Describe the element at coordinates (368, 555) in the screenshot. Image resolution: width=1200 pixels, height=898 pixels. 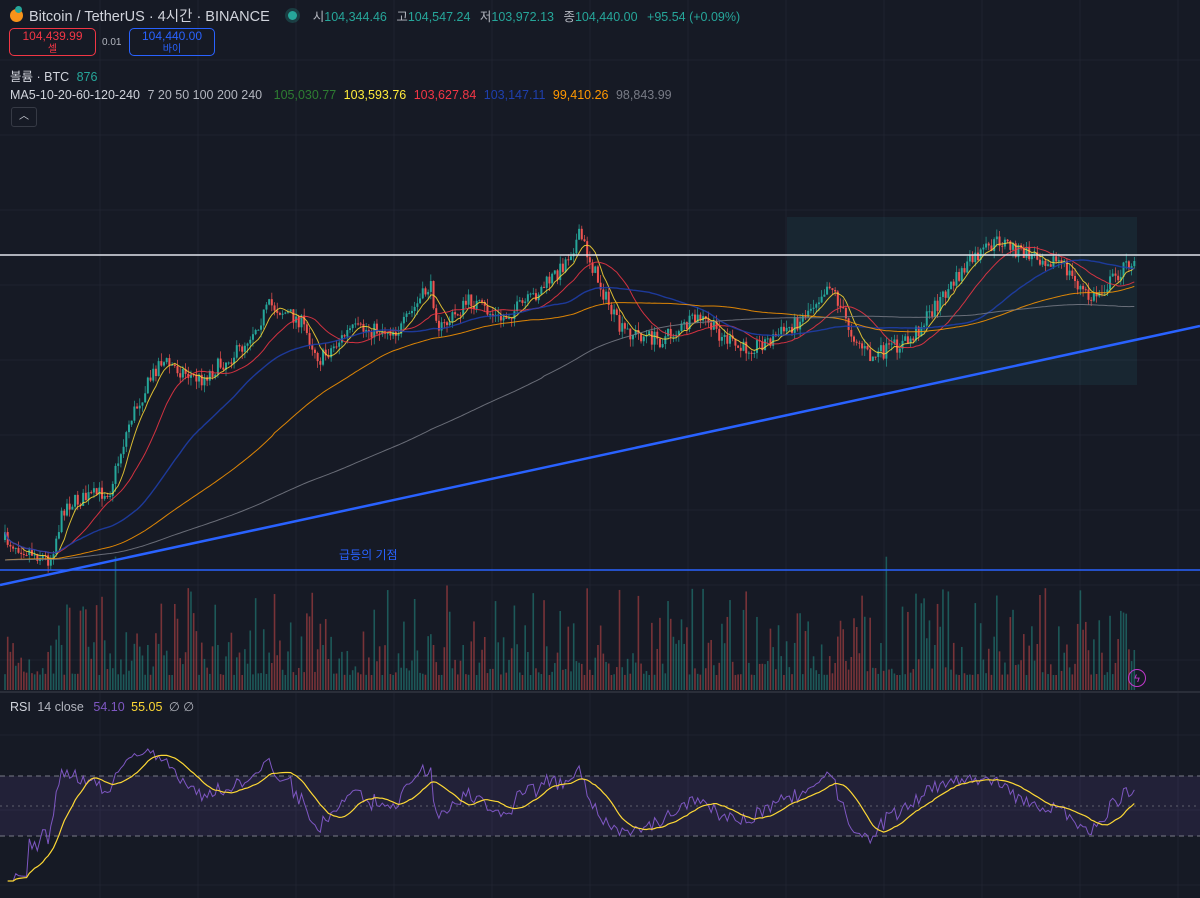
I see `annotation-text: 급등의 기점` at that location.